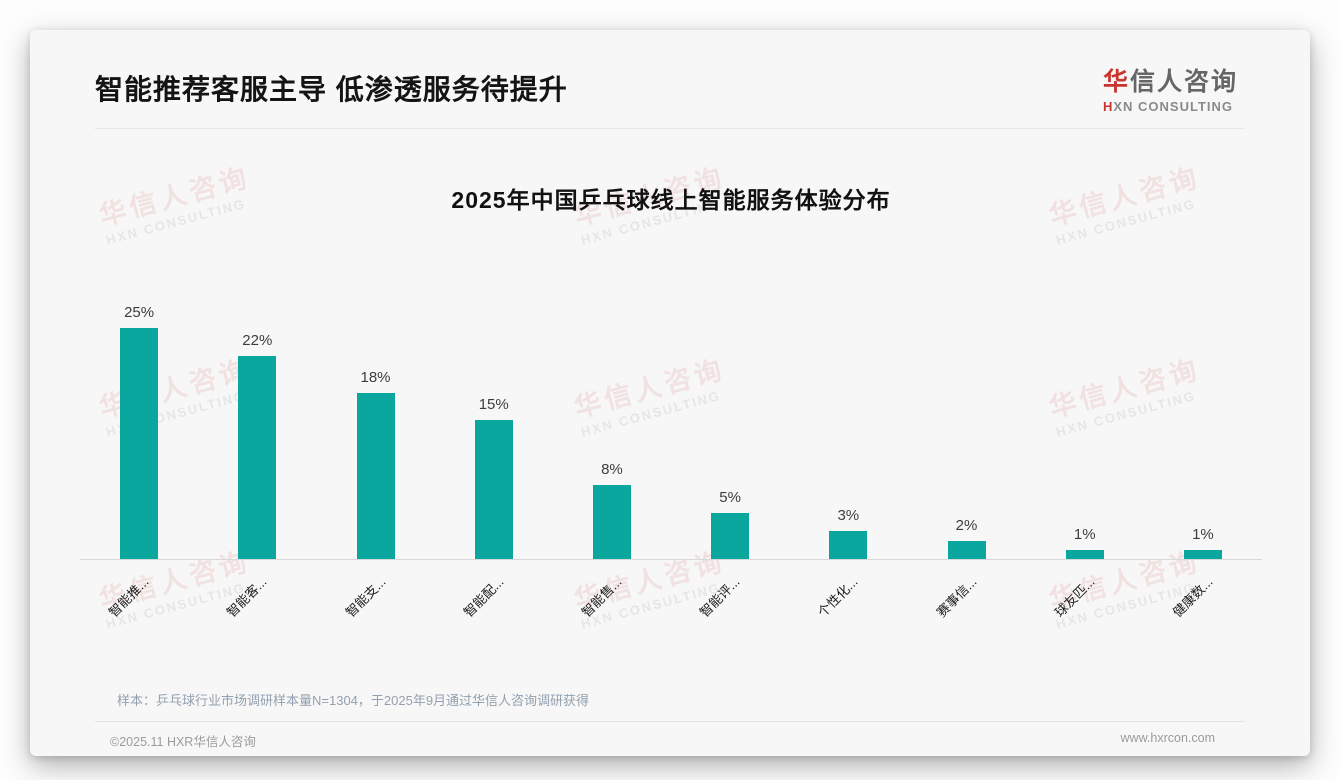 The width and height of the screenshot is (1340, 780). I want to click on bar-slot: 3%, so click(848, 443).